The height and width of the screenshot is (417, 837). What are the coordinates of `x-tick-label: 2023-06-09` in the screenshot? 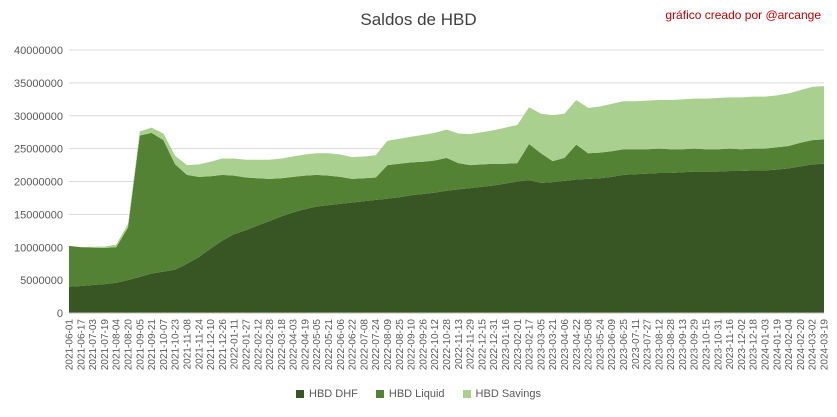 It's located at (612, 345).